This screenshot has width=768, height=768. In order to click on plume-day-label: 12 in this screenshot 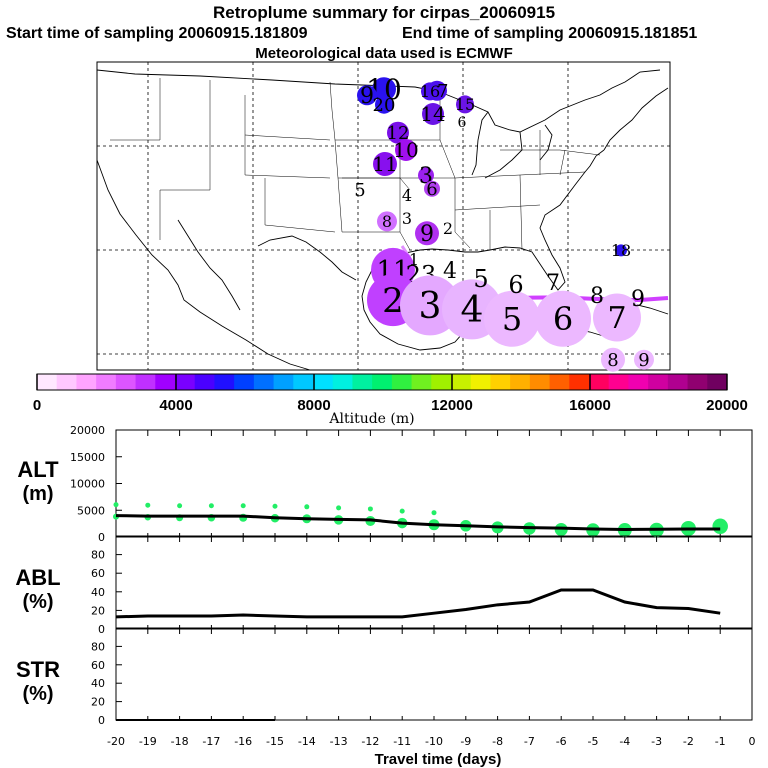, I will do `click(398, 133)`.